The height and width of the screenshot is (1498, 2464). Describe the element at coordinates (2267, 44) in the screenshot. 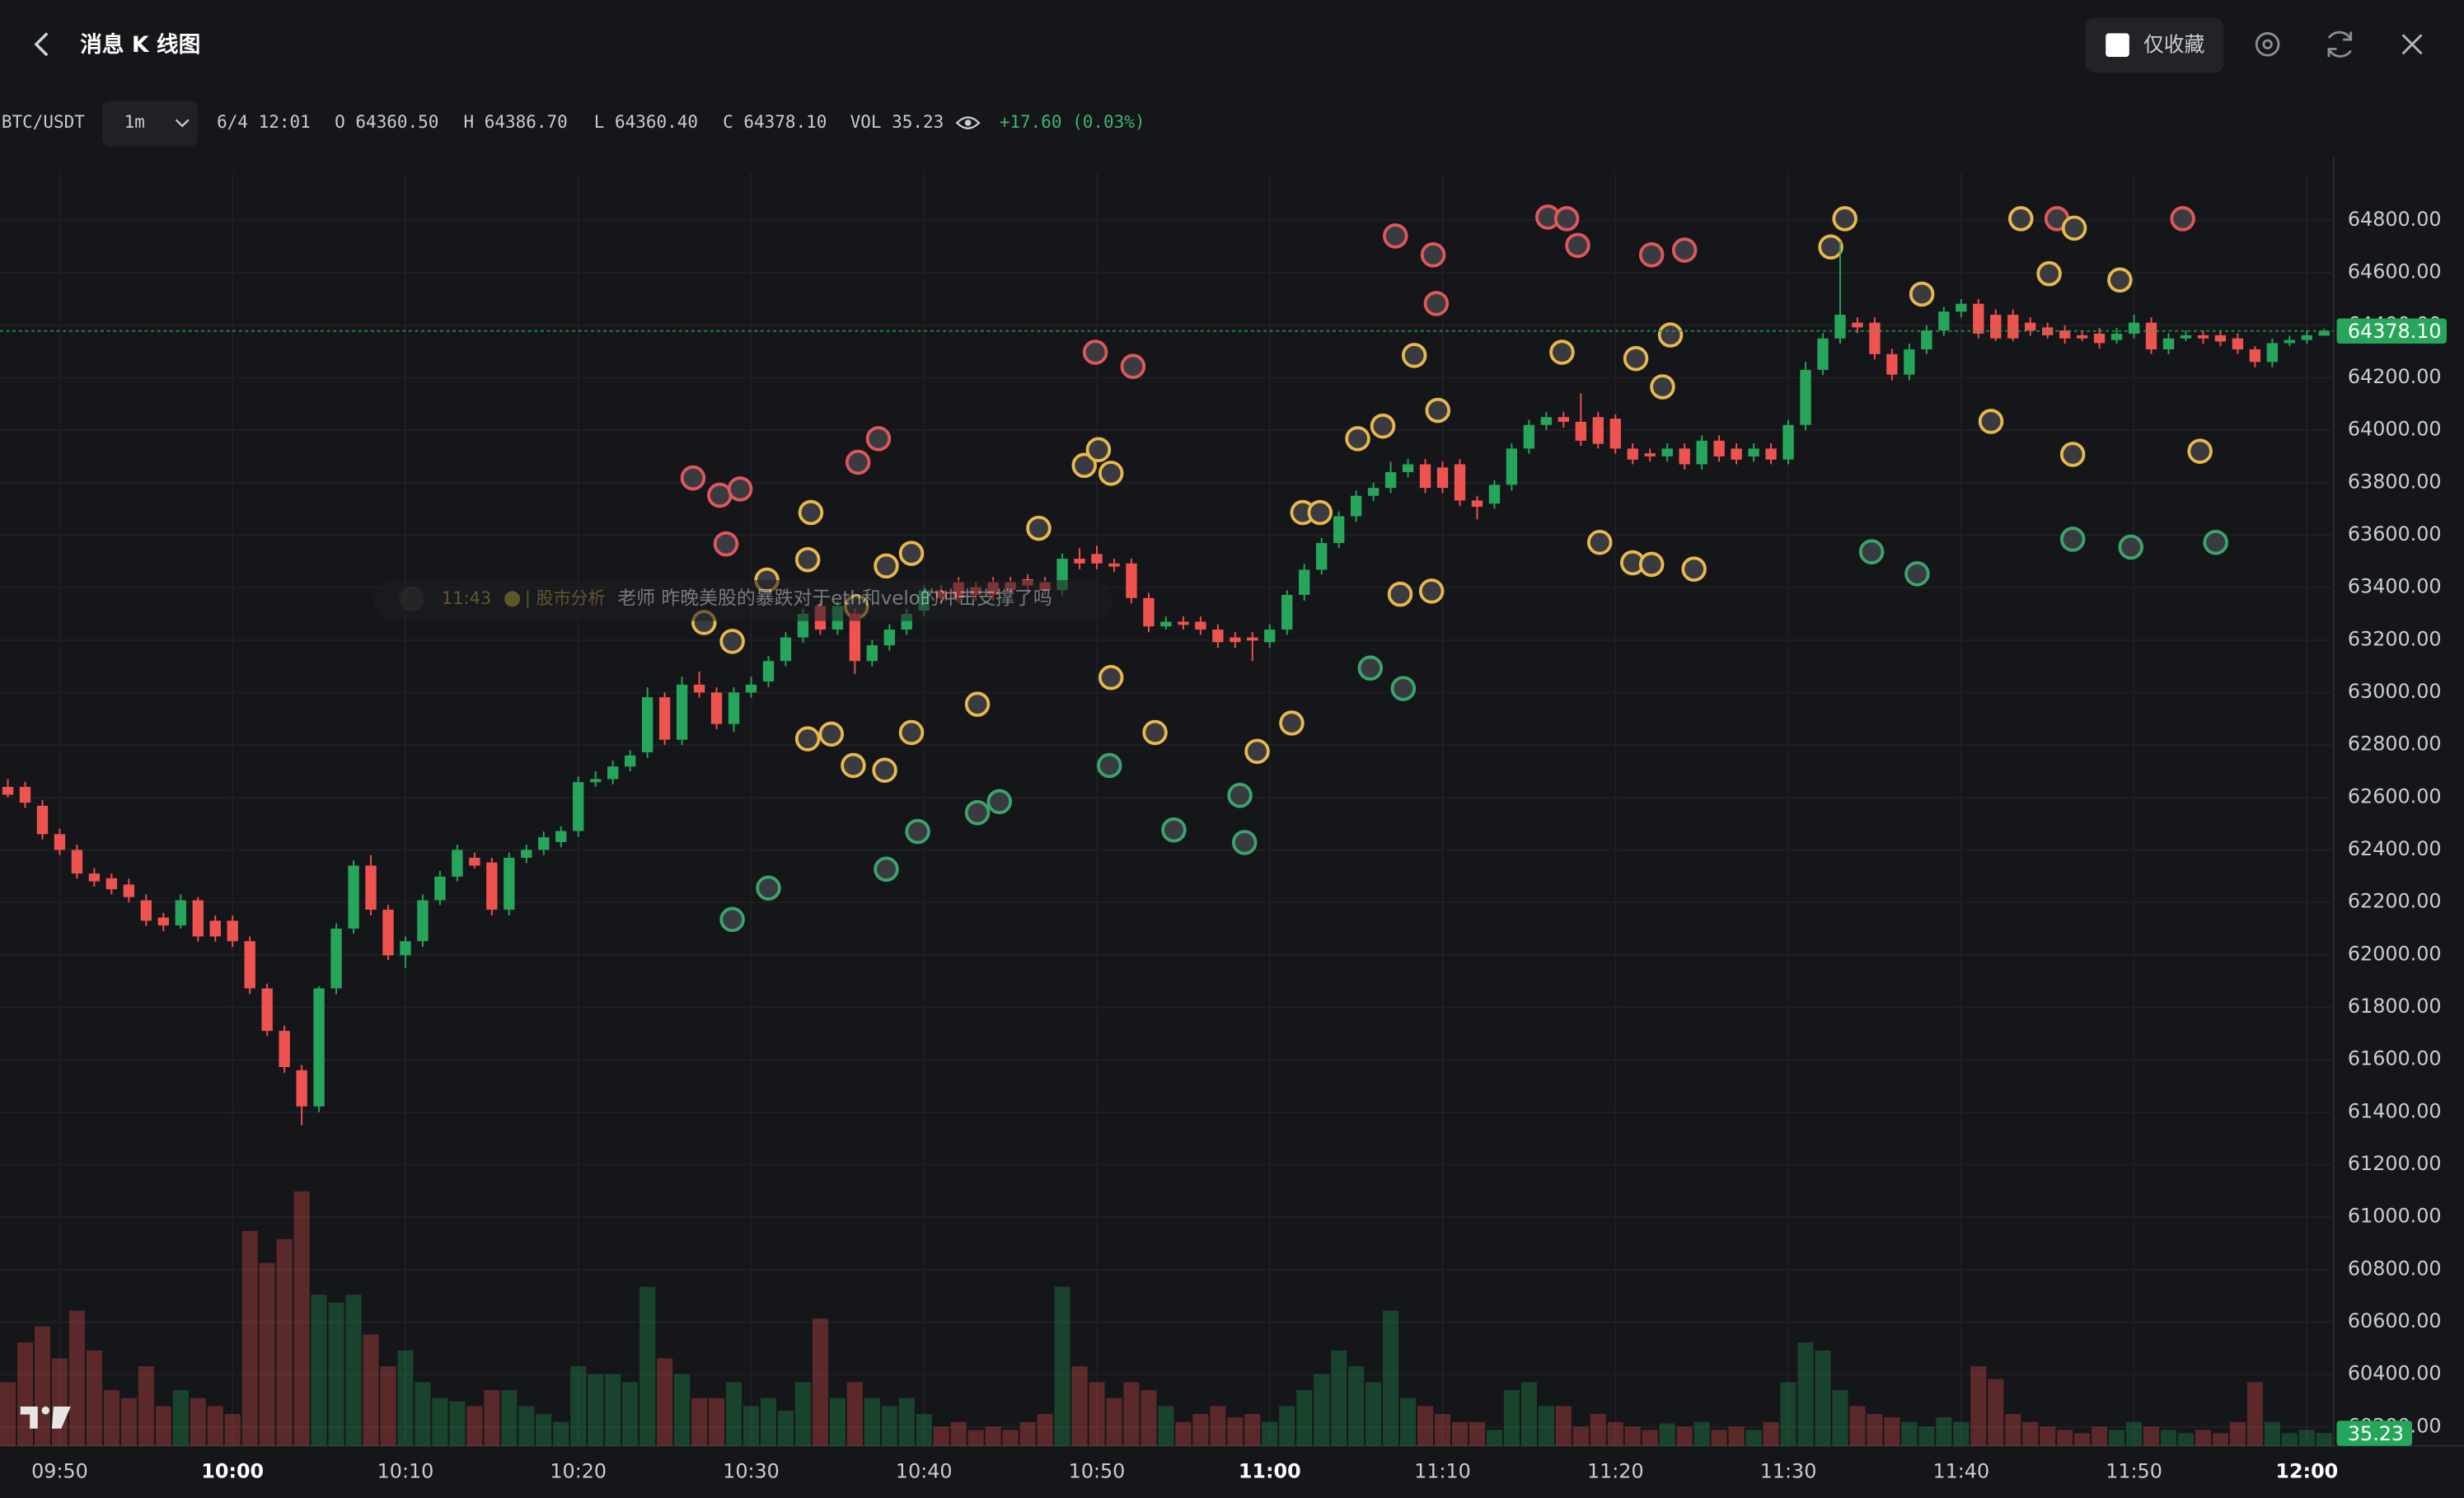

I see `settings-button` at that location.